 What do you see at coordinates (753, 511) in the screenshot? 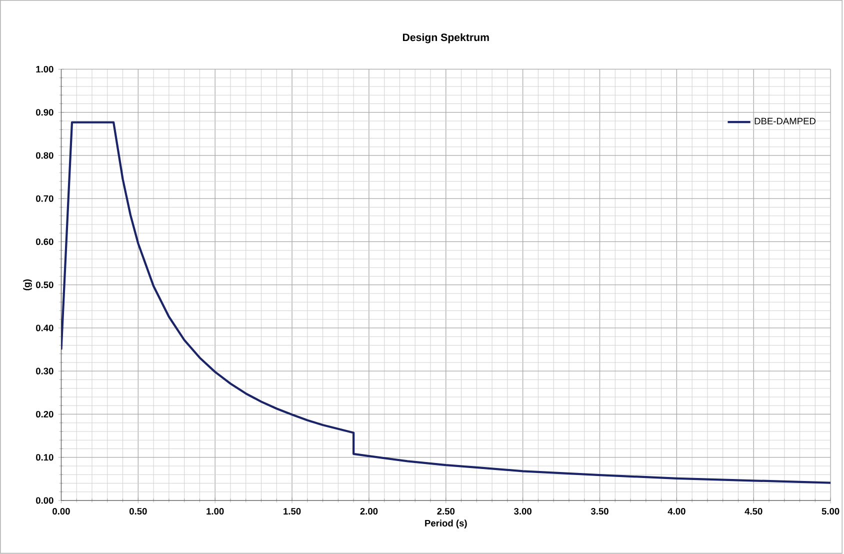
I see `x-tick-label: 4.50` at bounding box center [753, 511].